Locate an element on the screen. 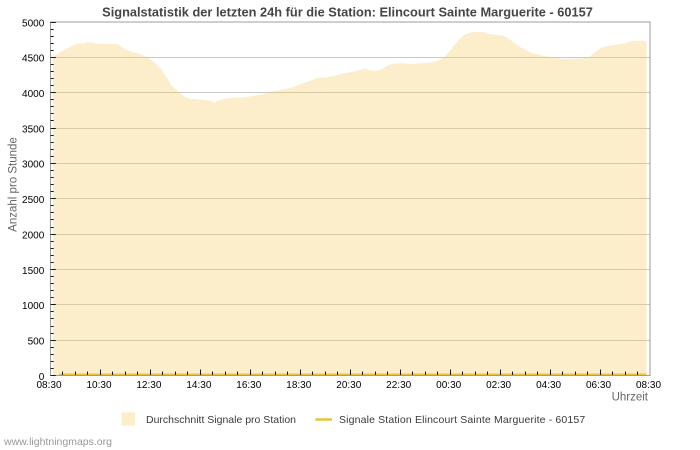  svg-text: 04:30 is located at coordinates (548, 385).